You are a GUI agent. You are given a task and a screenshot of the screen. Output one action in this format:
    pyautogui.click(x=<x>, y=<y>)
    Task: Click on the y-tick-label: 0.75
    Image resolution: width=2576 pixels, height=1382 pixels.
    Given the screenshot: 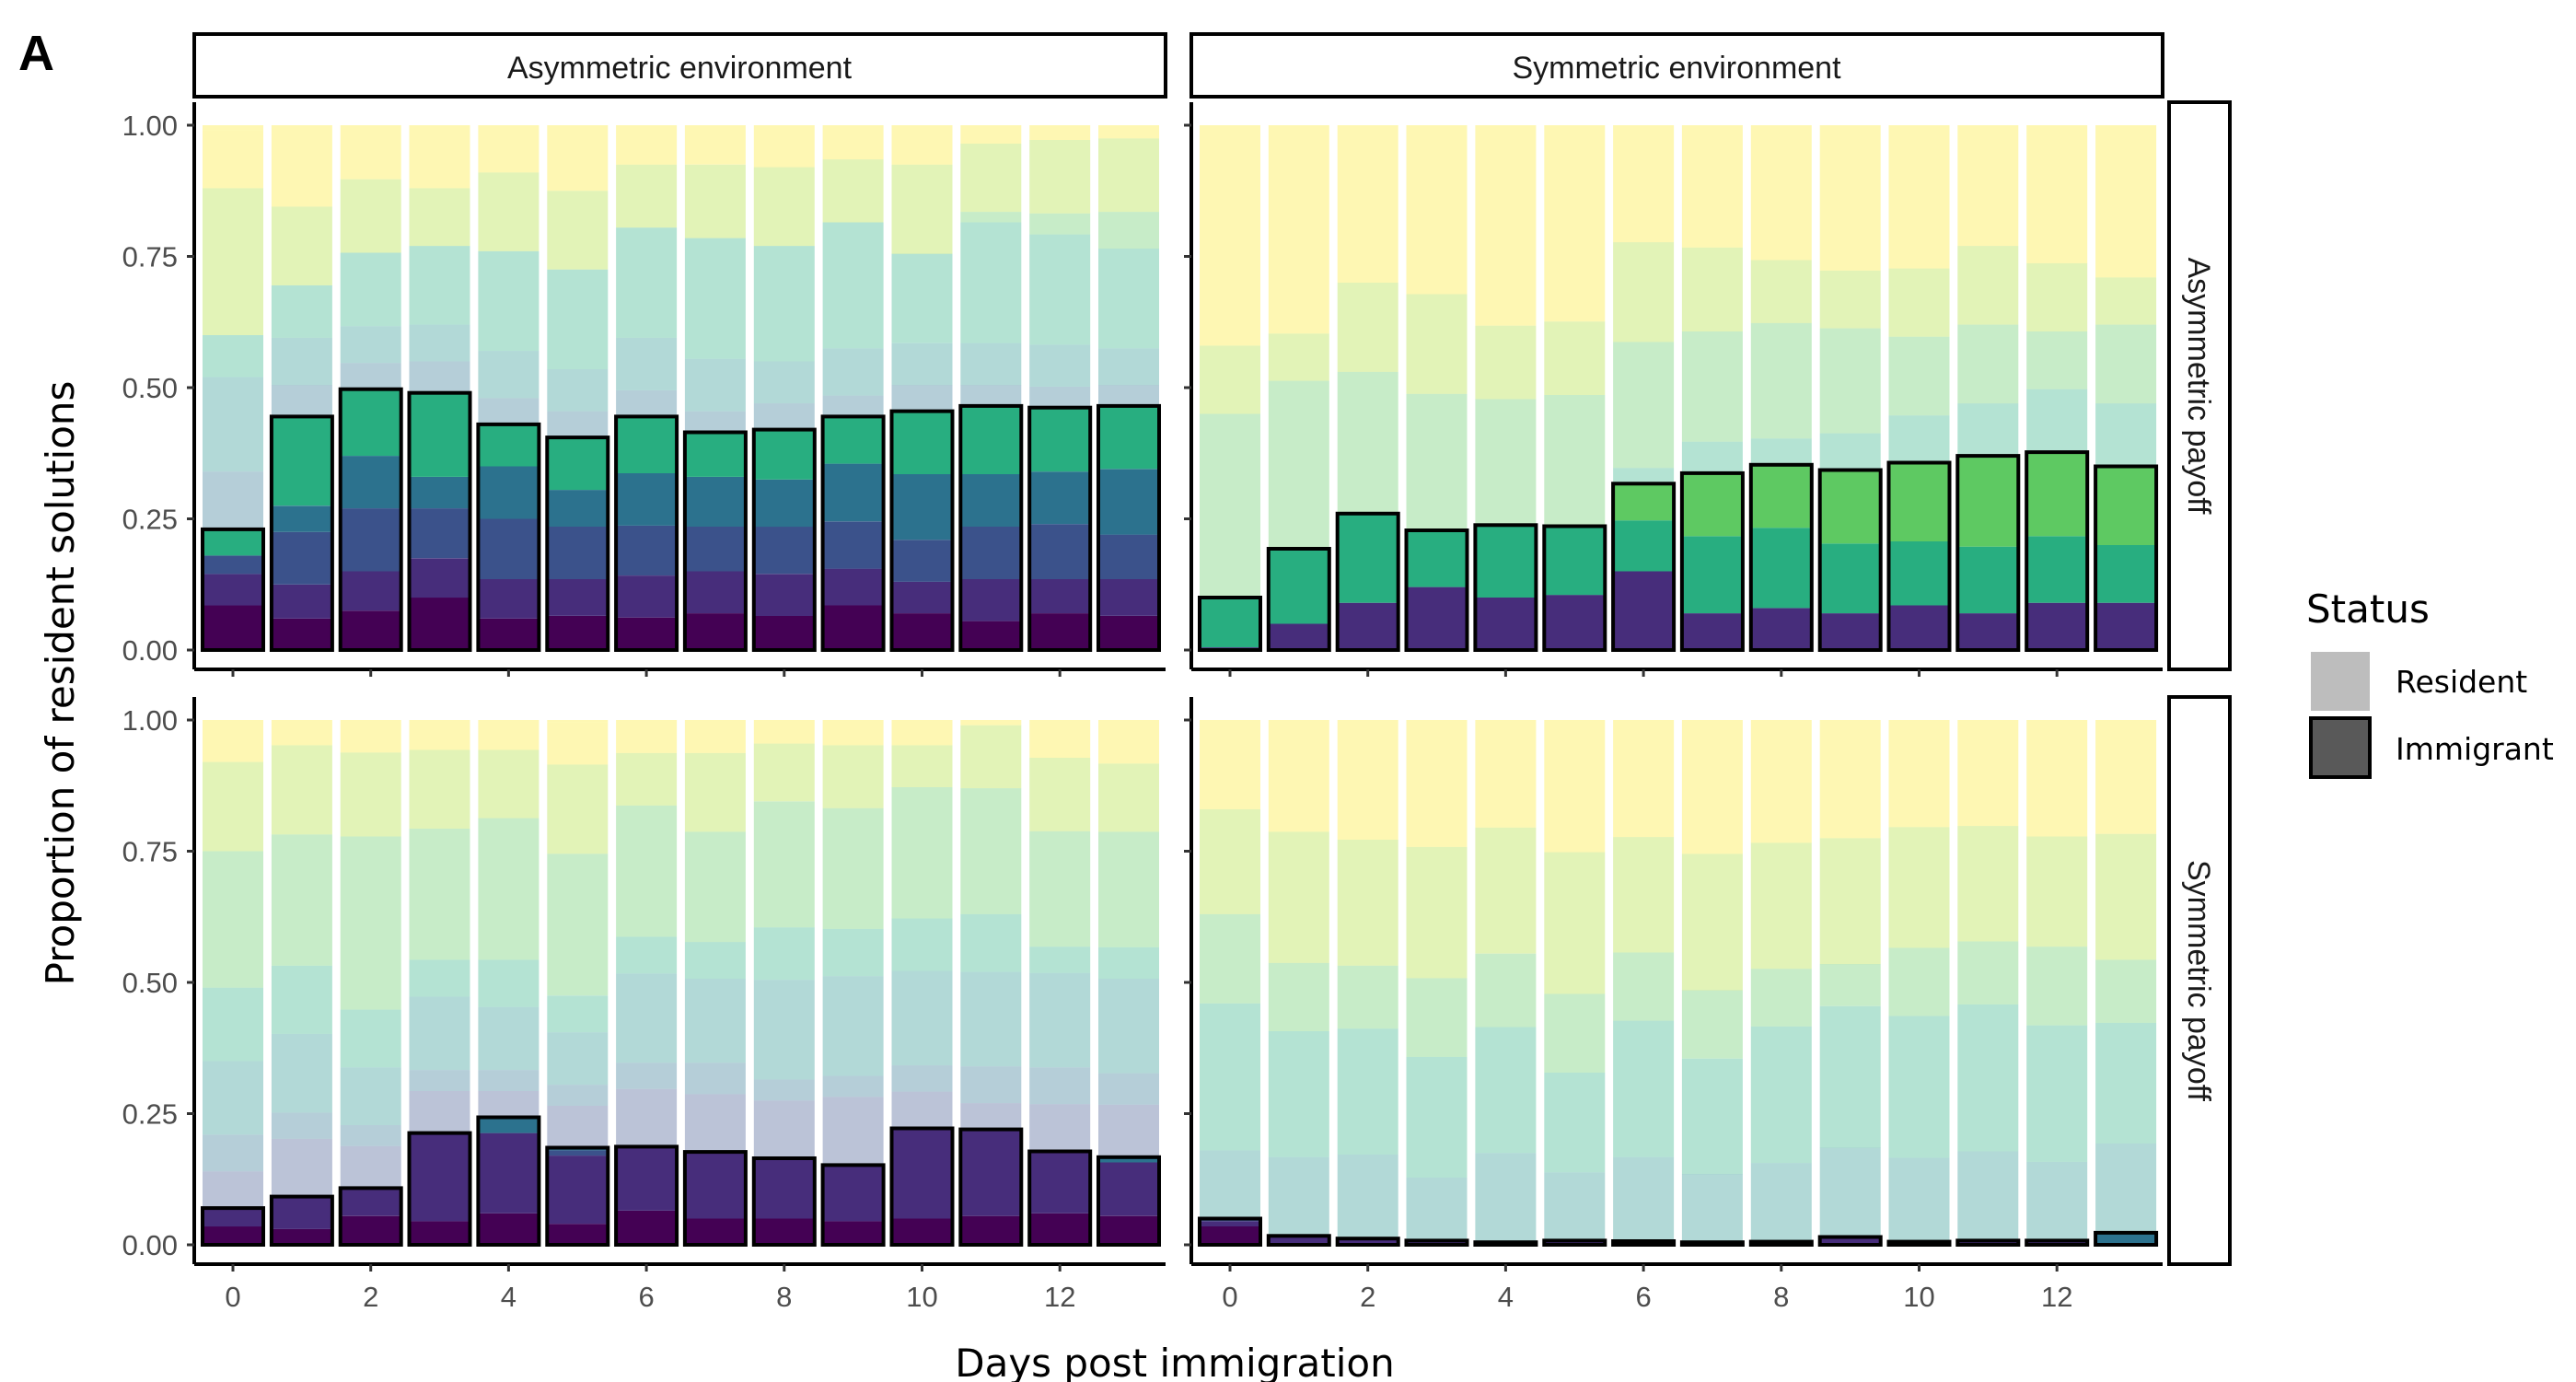 What is the action you would take?
    pyautogui.click(x=150, y=257)
    